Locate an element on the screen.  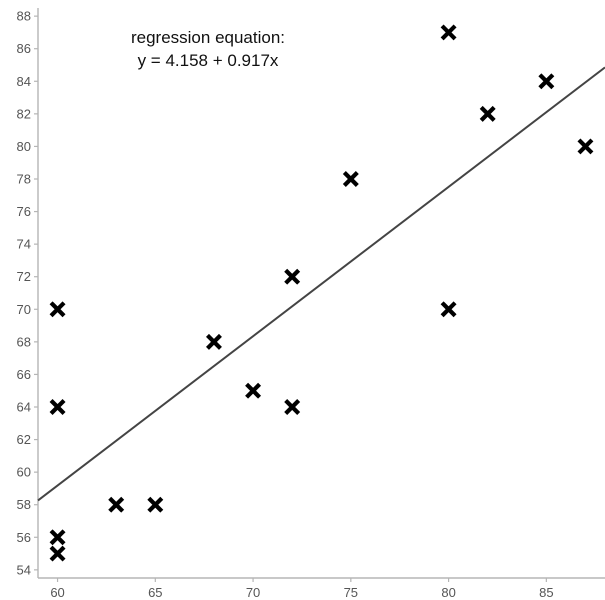
y-tick-label: 86 is located at coordinates (24, 48).